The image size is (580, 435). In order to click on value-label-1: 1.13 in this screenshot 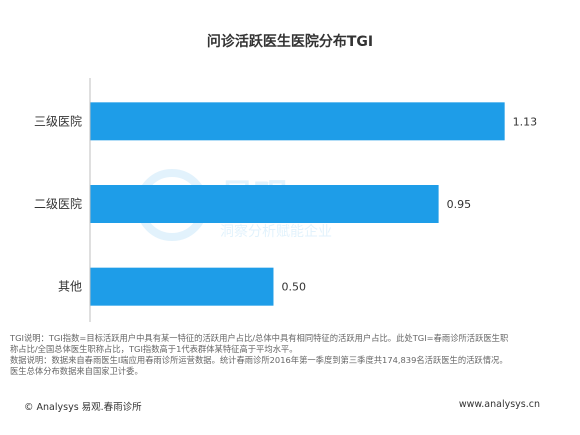, I will do `click(525, 121)`.